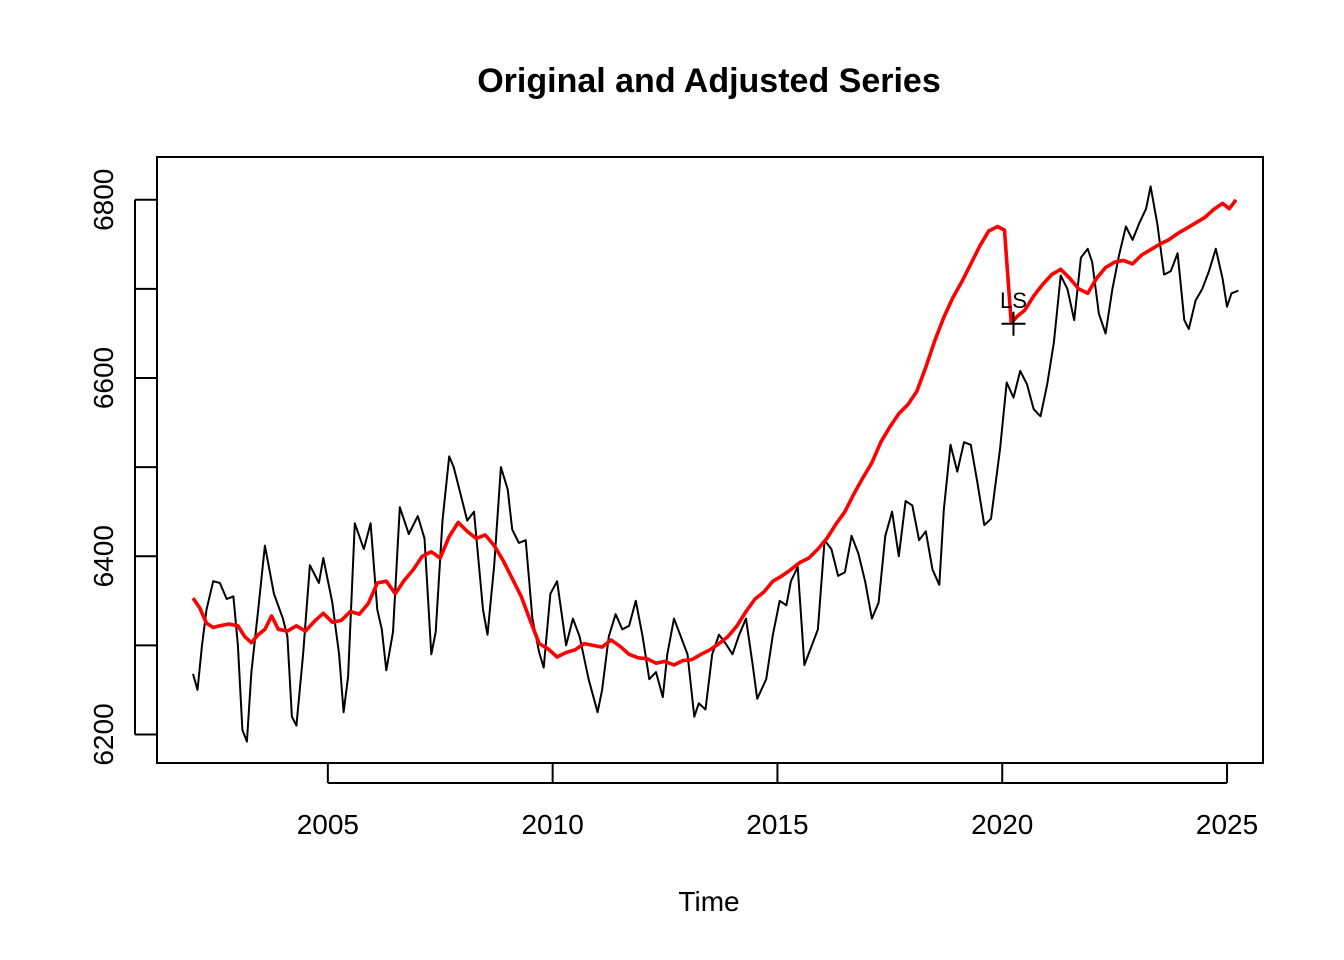 Image resolution: width=1344 pixels, height=960 pixels. I want to click on y-axis: 6200 6400 6600 6800, so click(122, 467).